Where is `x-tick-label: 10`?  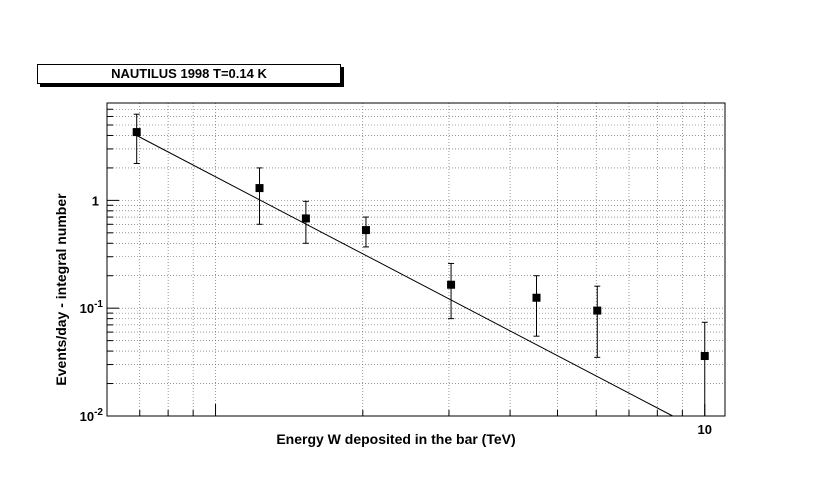
x-tick-label: 10 is located at coordinates (705, 429).